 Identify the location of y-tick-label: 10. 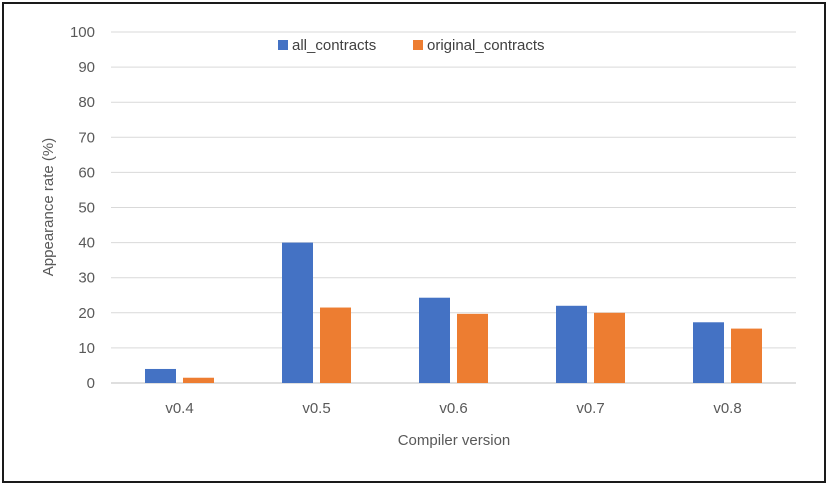
(86, 348).